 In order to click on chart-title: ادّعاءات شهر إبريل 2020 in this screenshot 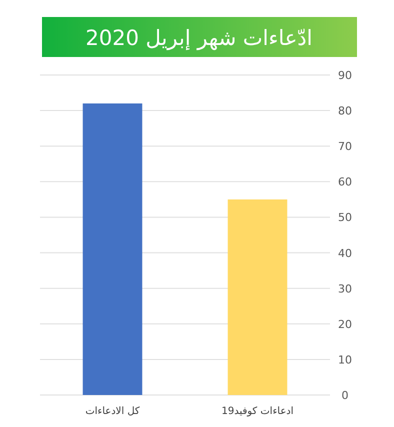, I will do `click(199, 38)`.